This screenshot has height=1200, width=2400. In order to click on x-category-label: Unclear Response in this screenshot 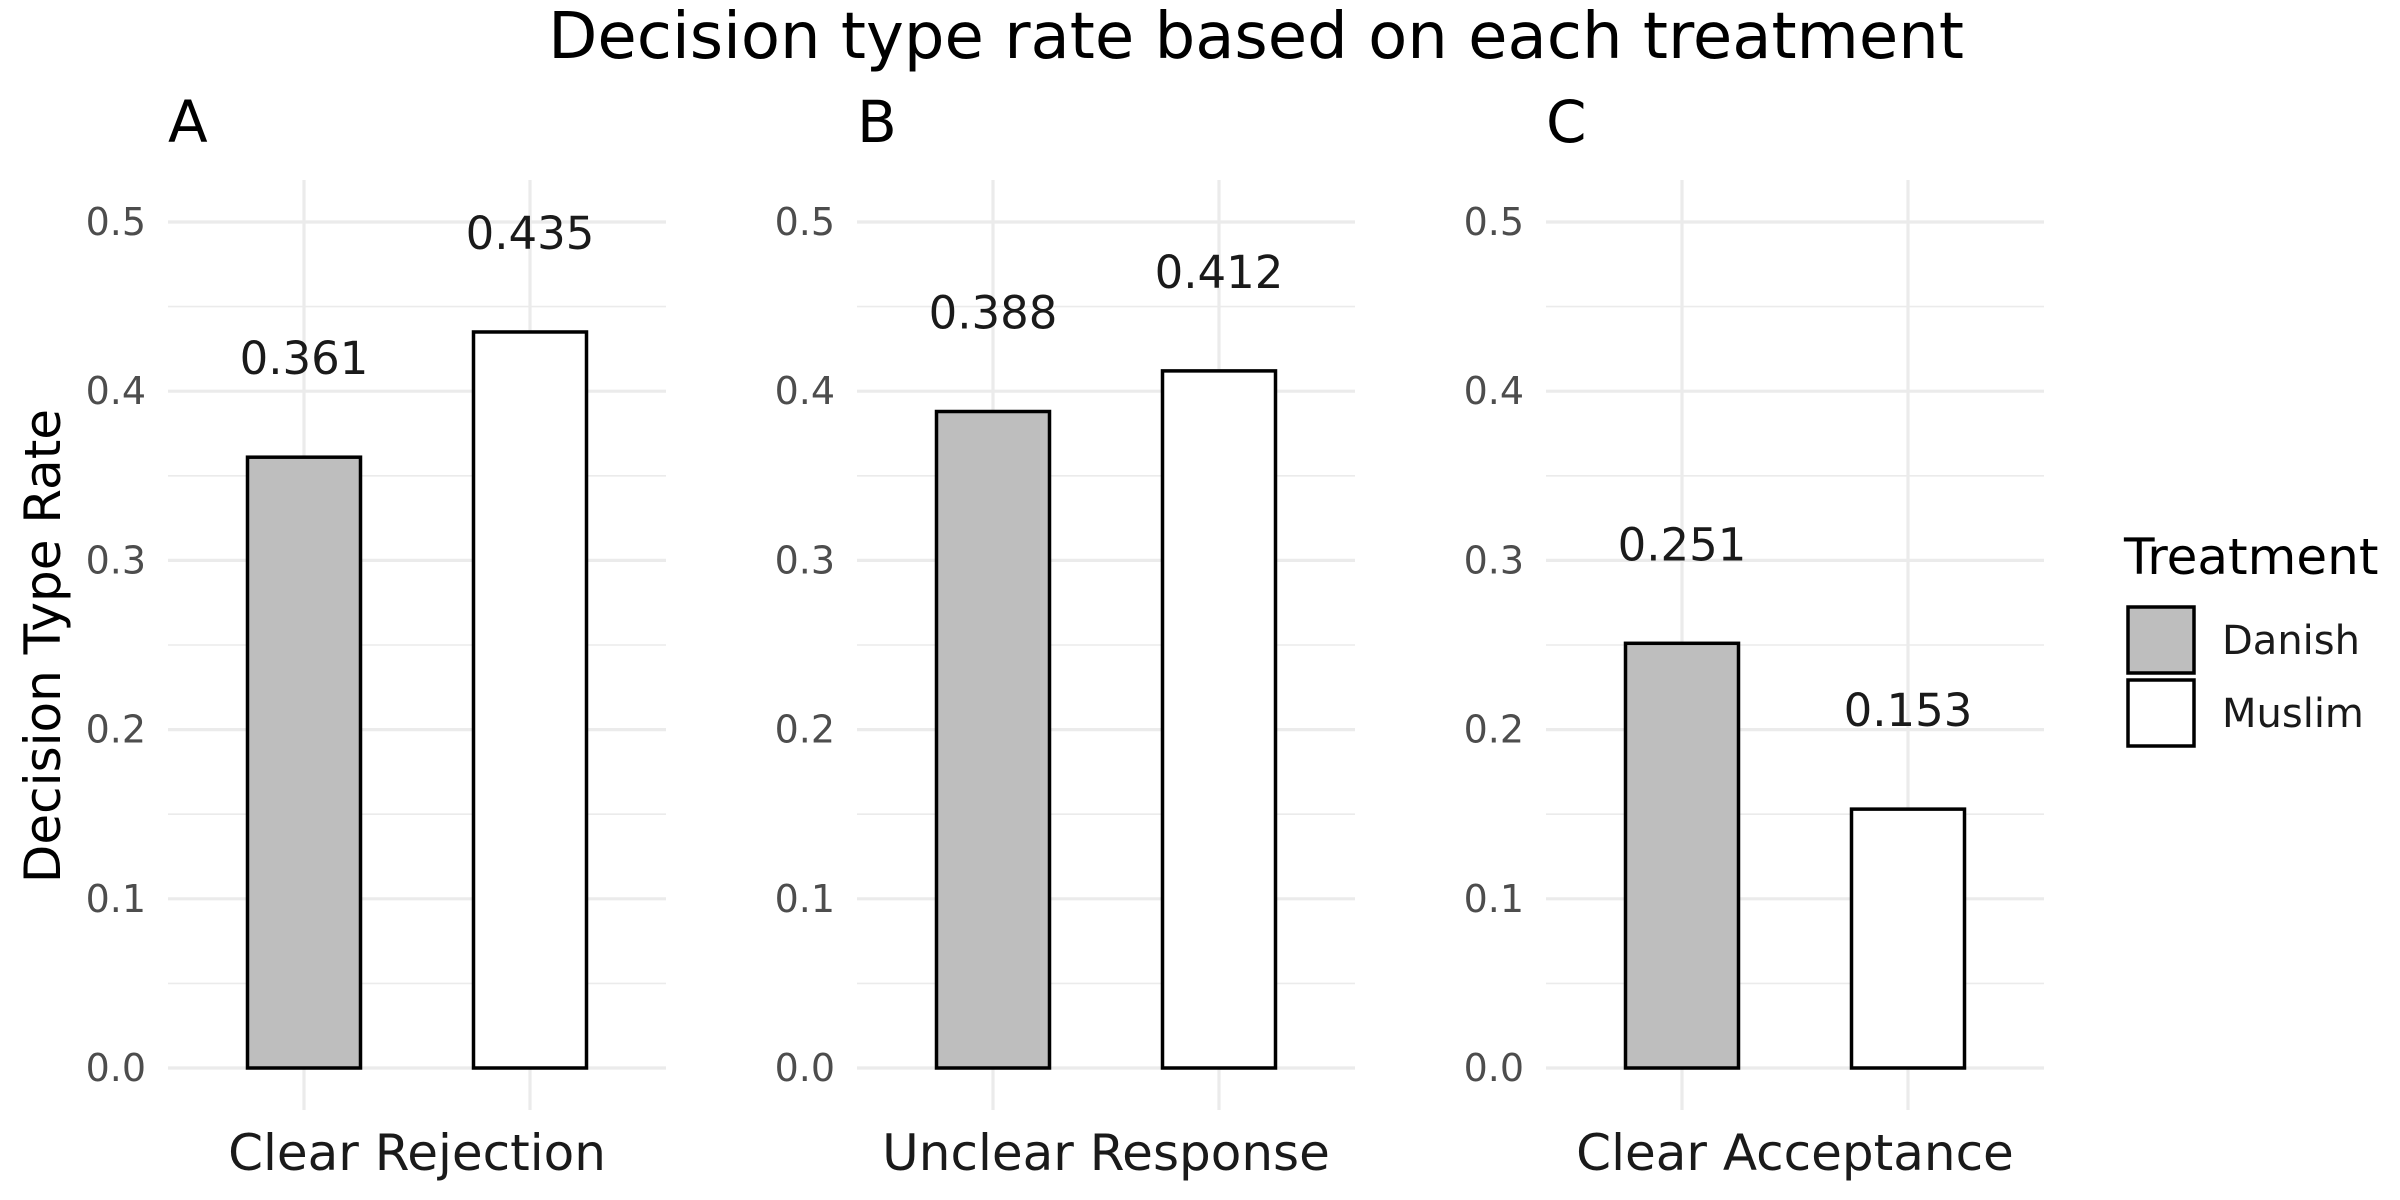, I will do `click(1106, 1153)`.